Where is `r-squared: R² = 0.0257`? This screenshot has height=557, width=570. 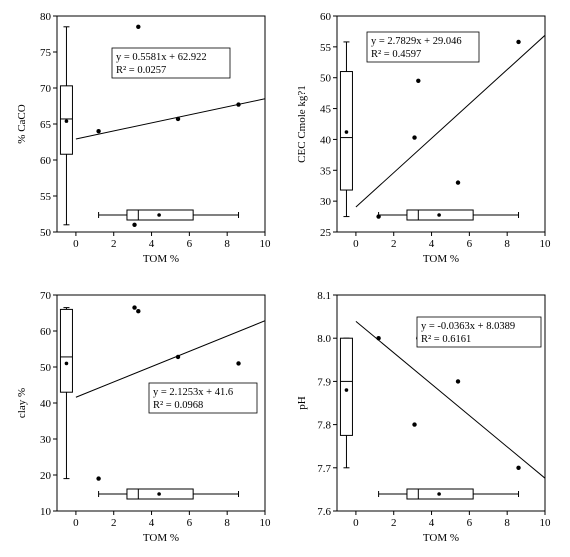 r-squared: R² = 0.0257 is located at coordinates (141, 70).